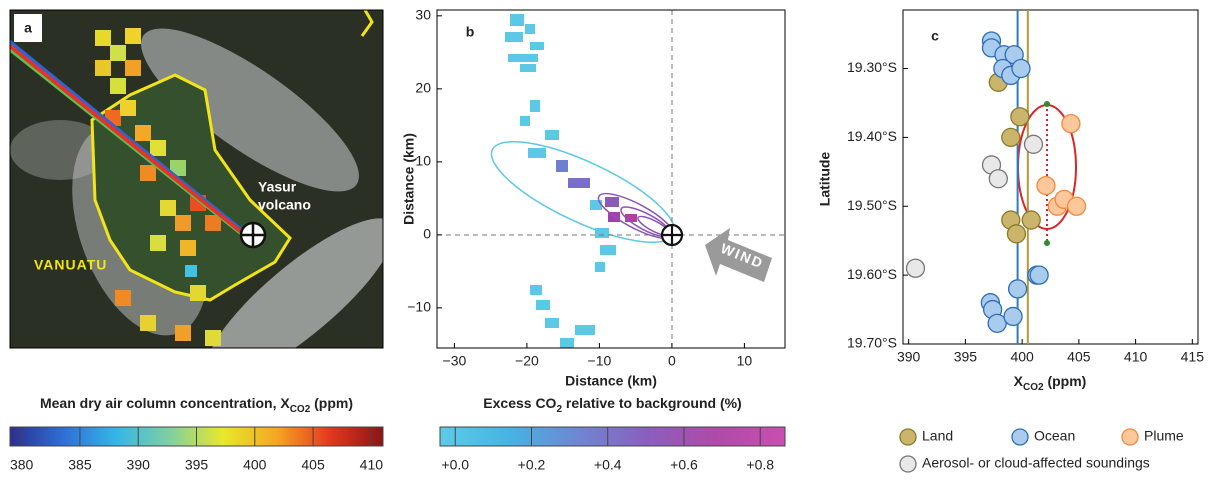  What do you see at coordinates (455, 361) in the screenshot?
I see `x-tick-label: −30` at bounding box center [455, 361].